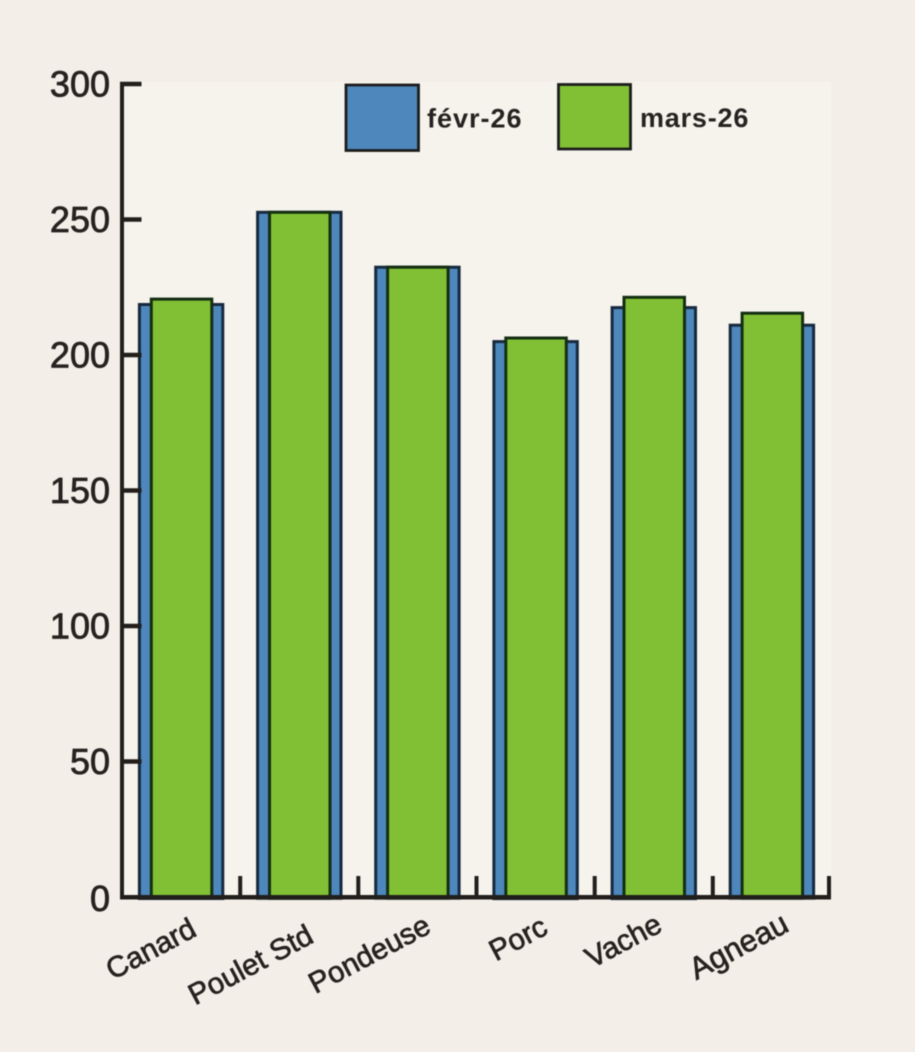  I want to click on svg-text: 300, so click(80, 84).